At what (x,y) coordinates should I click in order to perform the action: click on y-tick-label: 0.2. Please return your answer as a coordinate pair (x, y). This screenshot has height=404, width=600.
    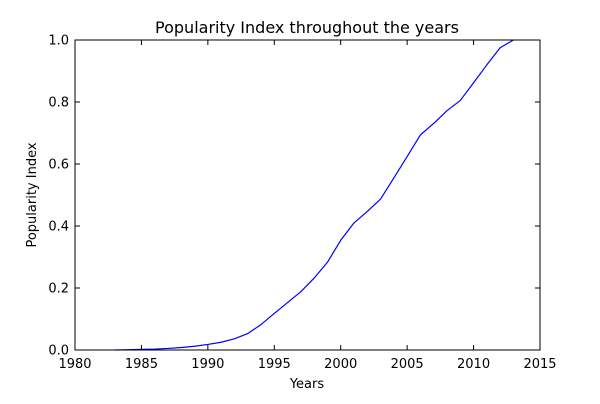
    Looking at the image, I should click on (58, 289).